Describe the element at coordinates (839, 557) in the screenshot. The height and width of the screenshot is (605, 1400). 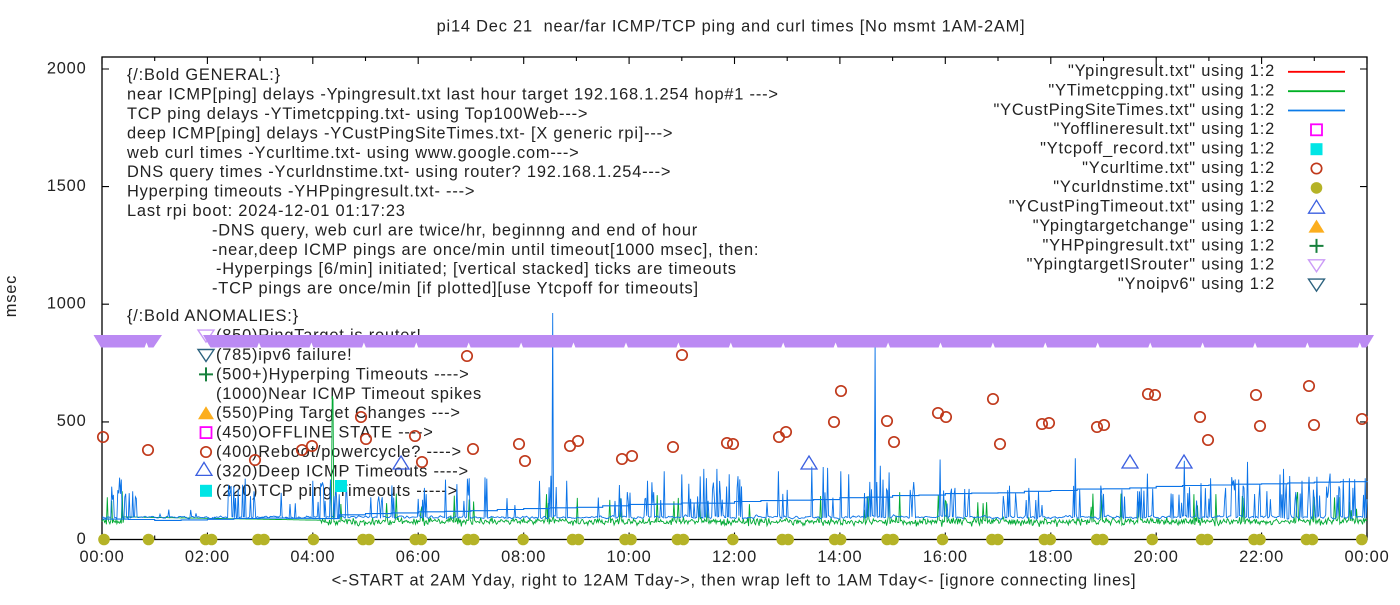
I see `svg-text: 14:00` at that location.